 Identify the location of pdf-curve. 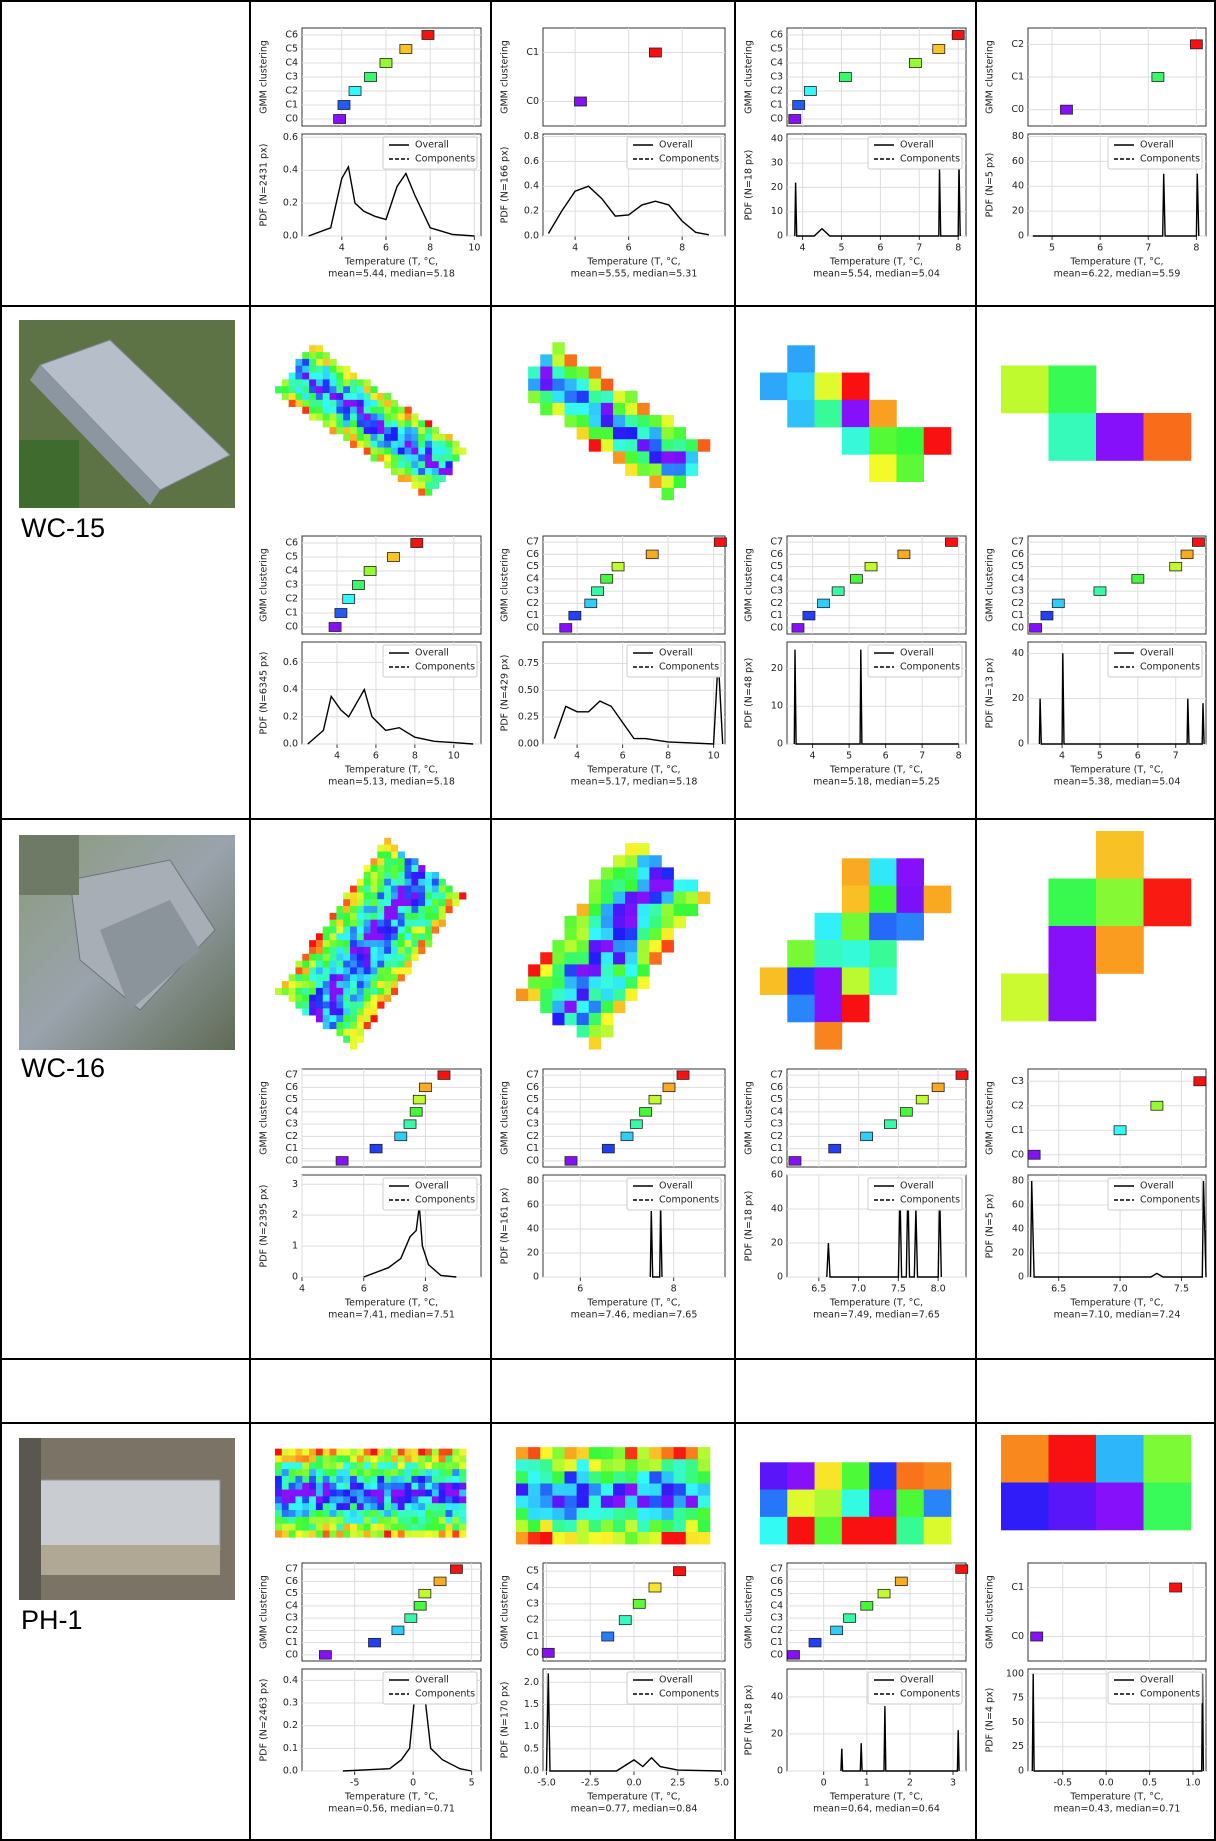
(1121, 699).